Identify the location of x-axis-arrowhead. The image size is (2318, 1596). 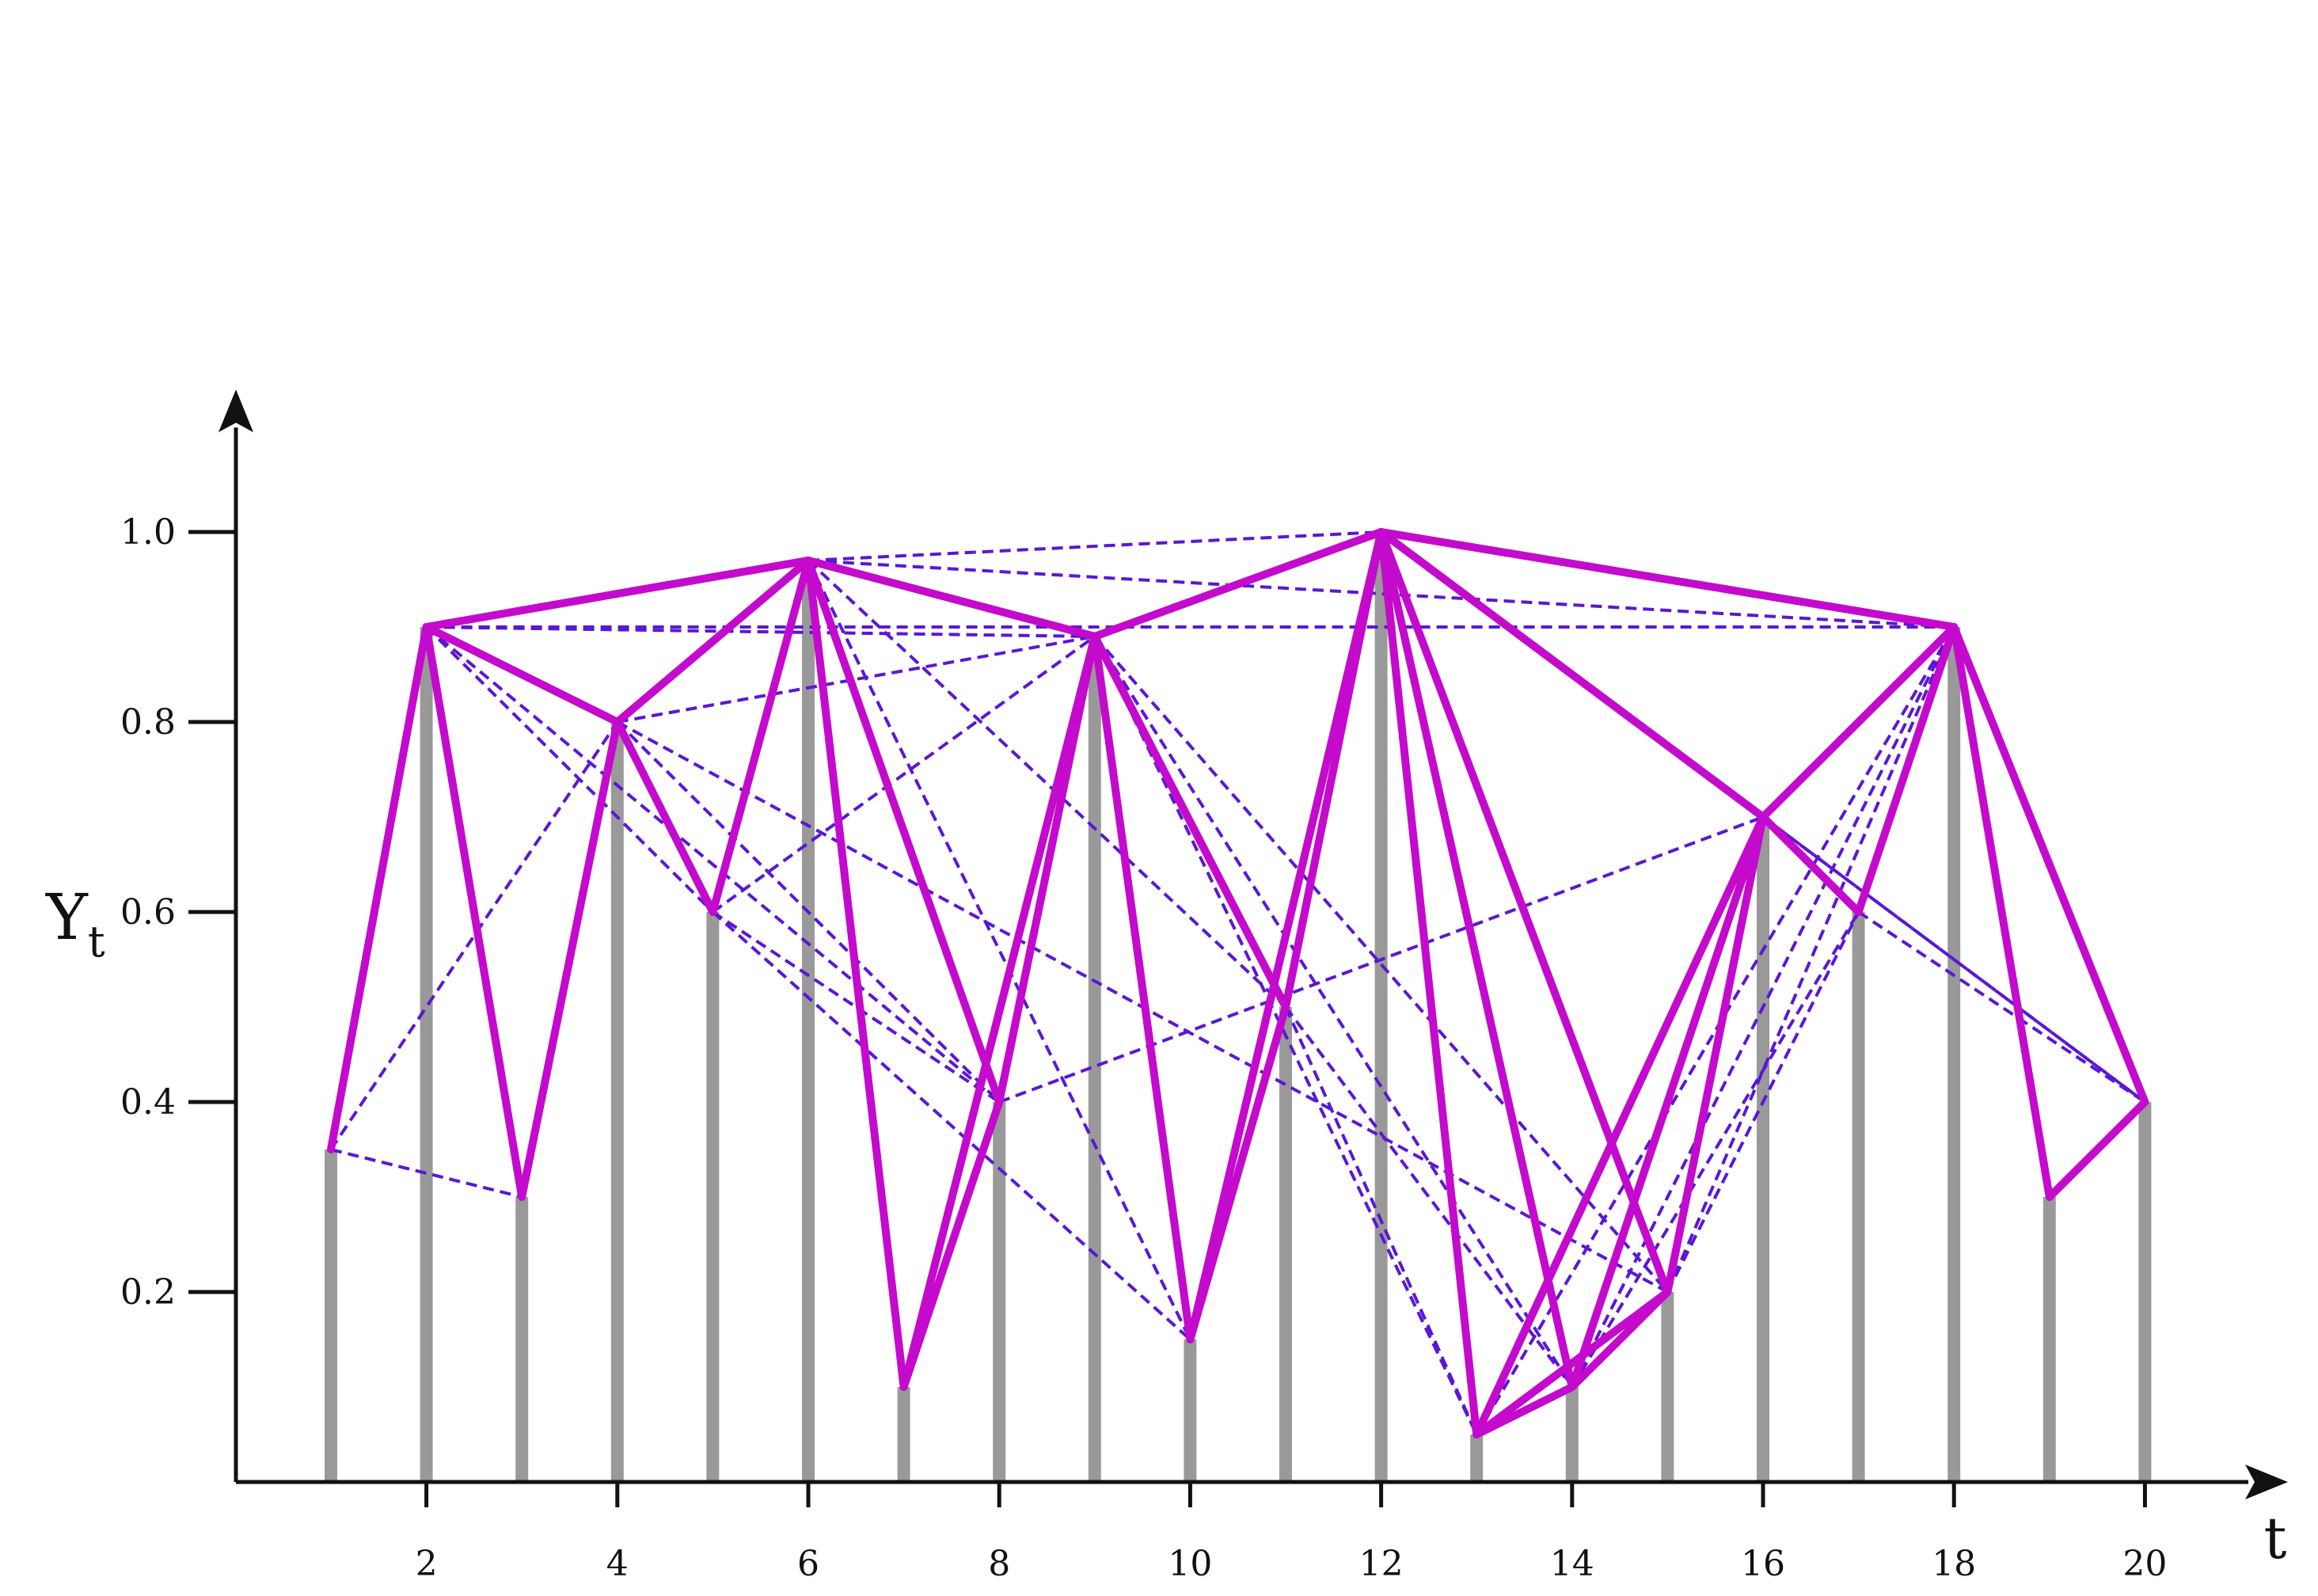
(2266, 1482).